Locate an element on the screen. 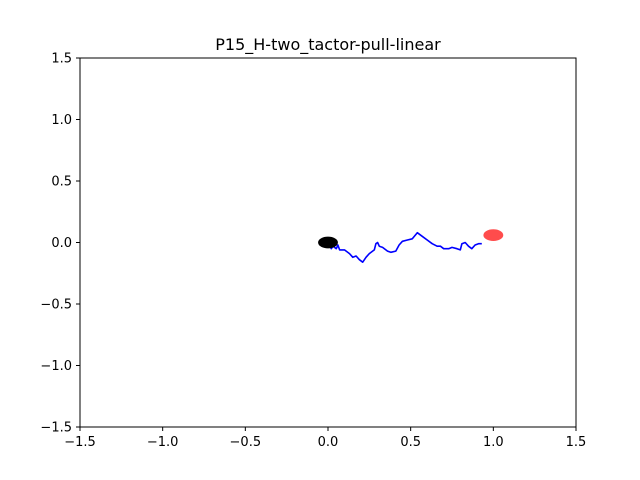  x-tick-label: −1.0 is located at coordinates (163, 442).